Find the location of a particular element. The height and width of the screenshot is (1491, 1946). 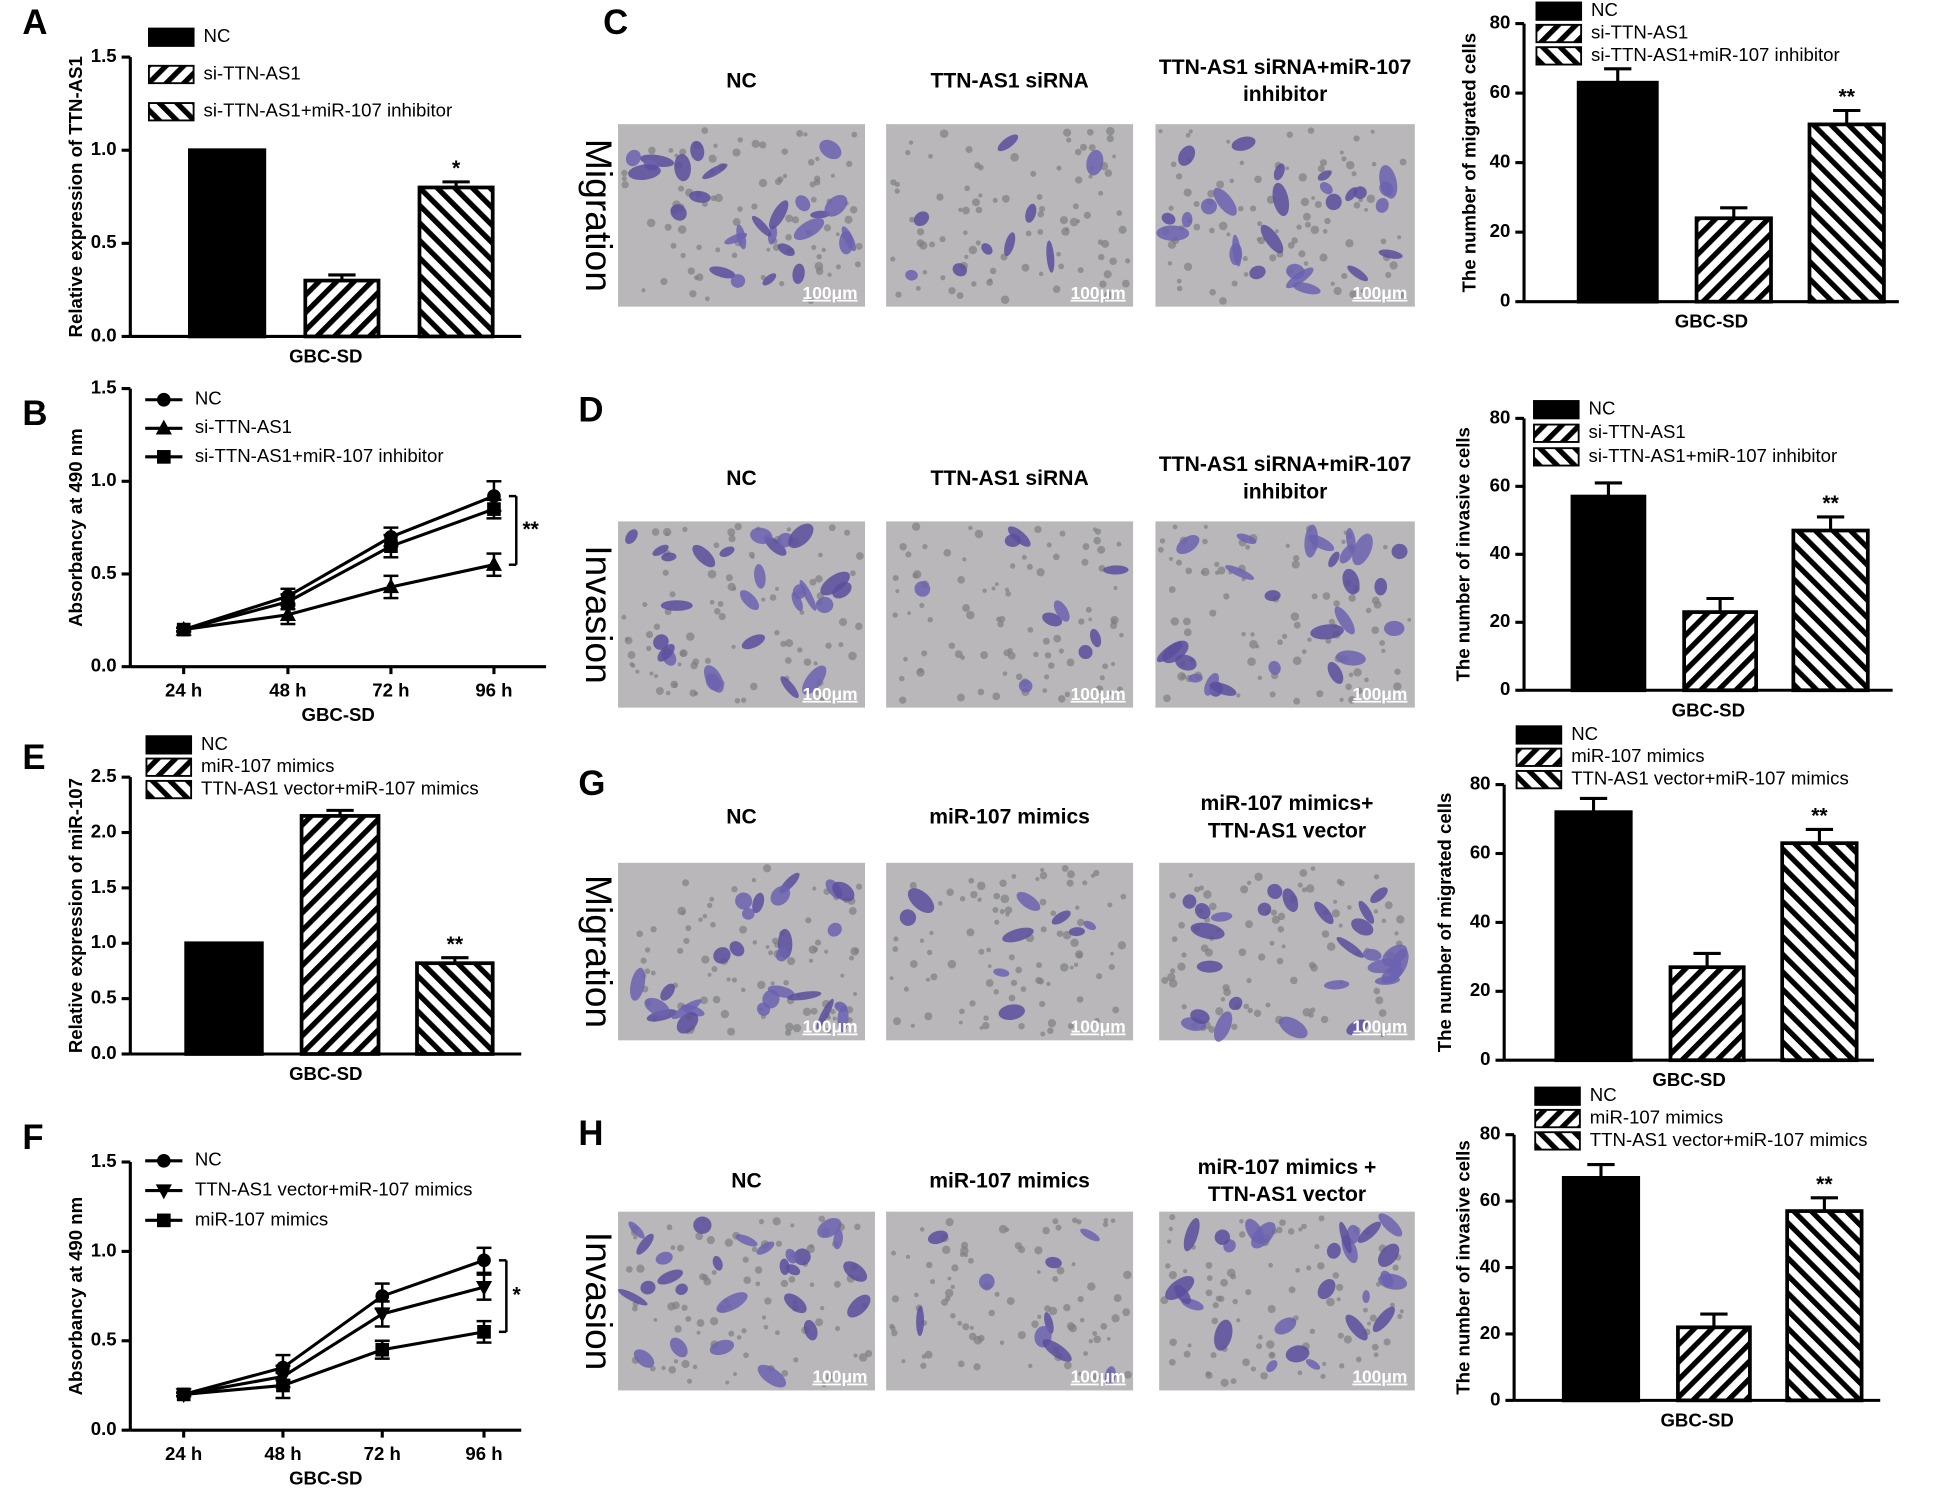

y-axis-label: Relative expression of miR-107 is located at coordinates (75, 915).